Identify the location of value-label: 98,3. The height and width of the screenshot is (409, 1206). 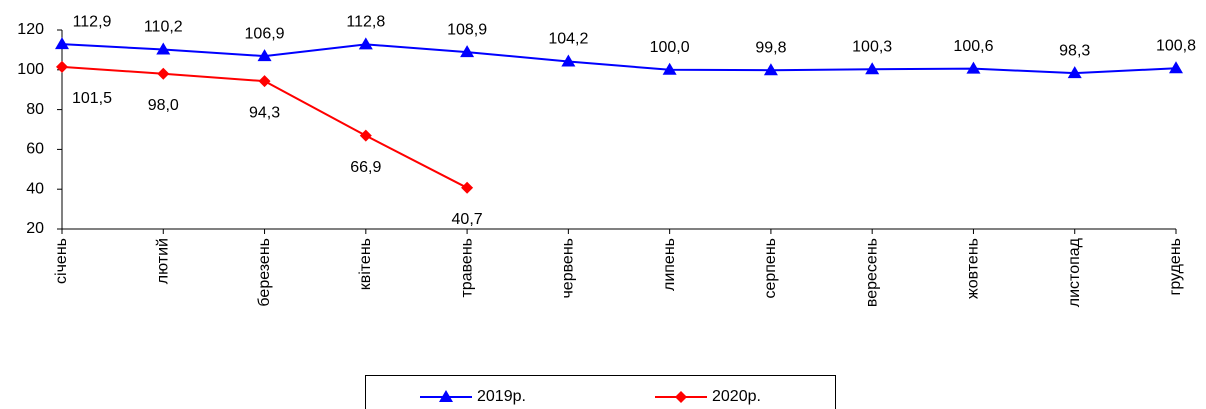
(1074, 50).